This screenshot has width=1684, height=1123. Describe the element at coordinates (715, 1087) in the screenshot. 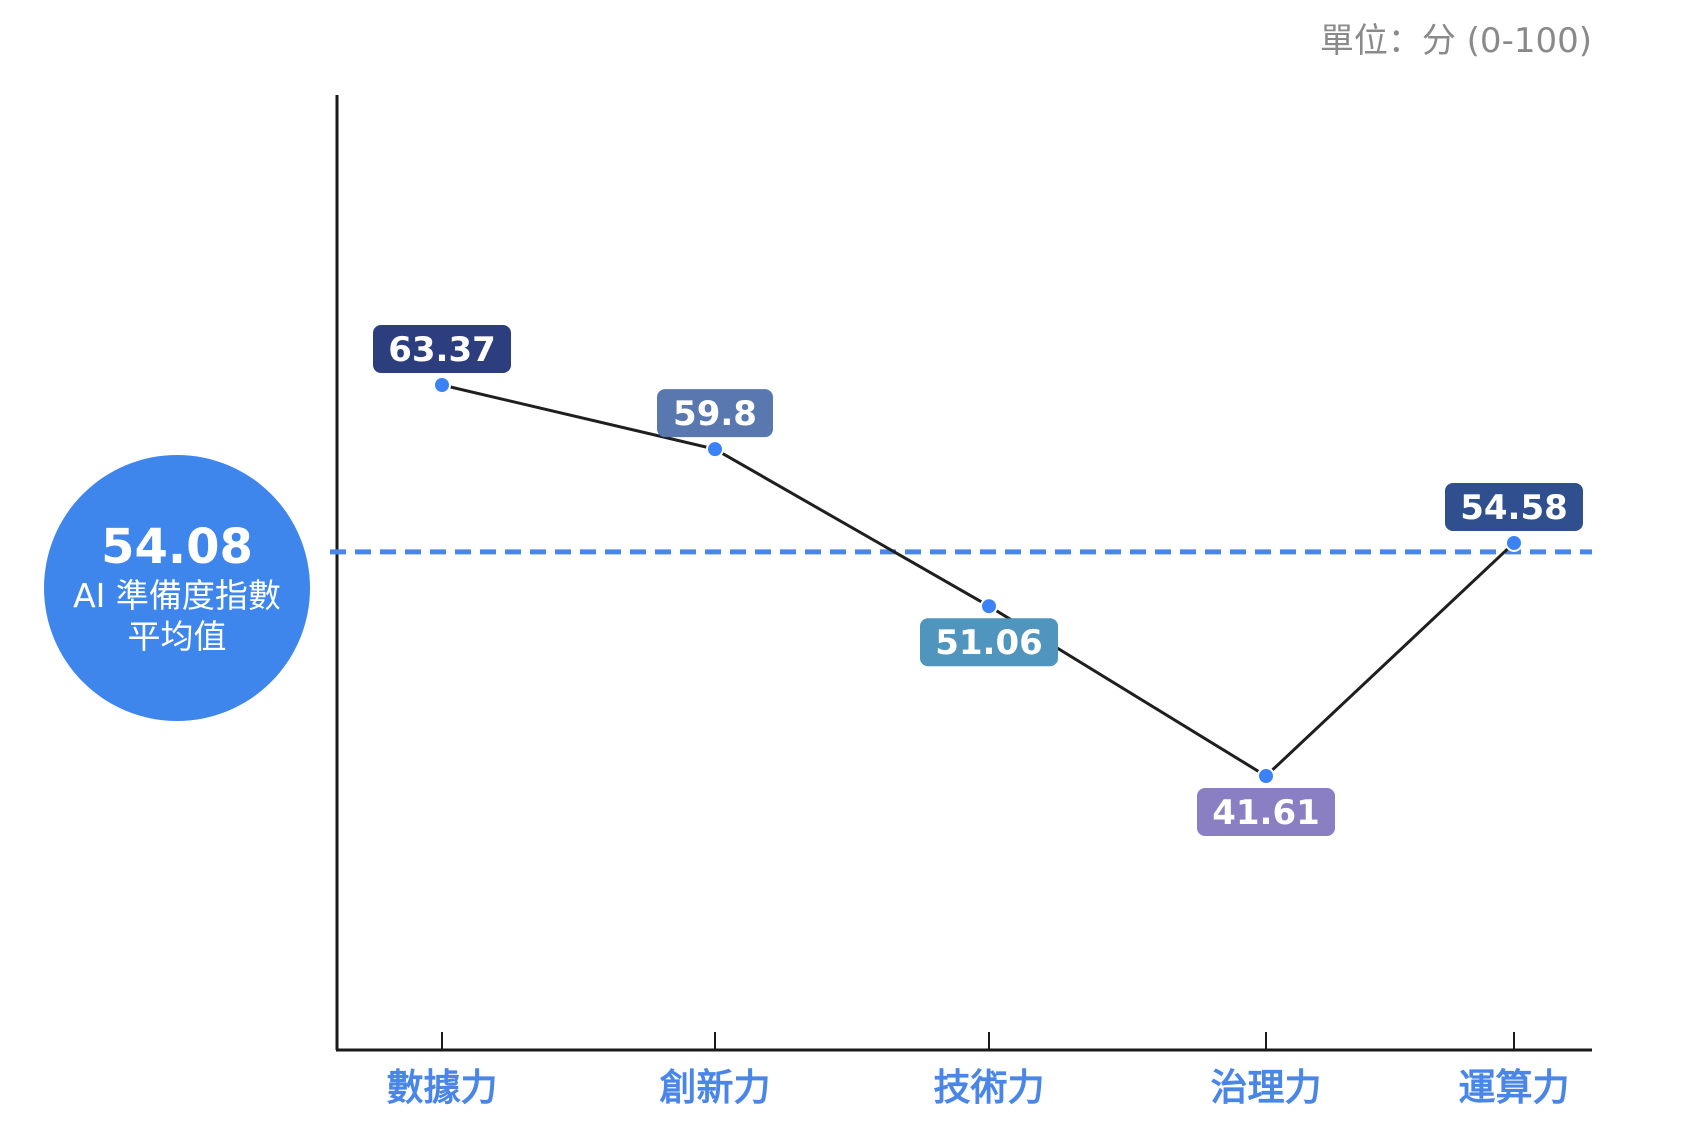

I see `x-category-label: 創新力` at that location.